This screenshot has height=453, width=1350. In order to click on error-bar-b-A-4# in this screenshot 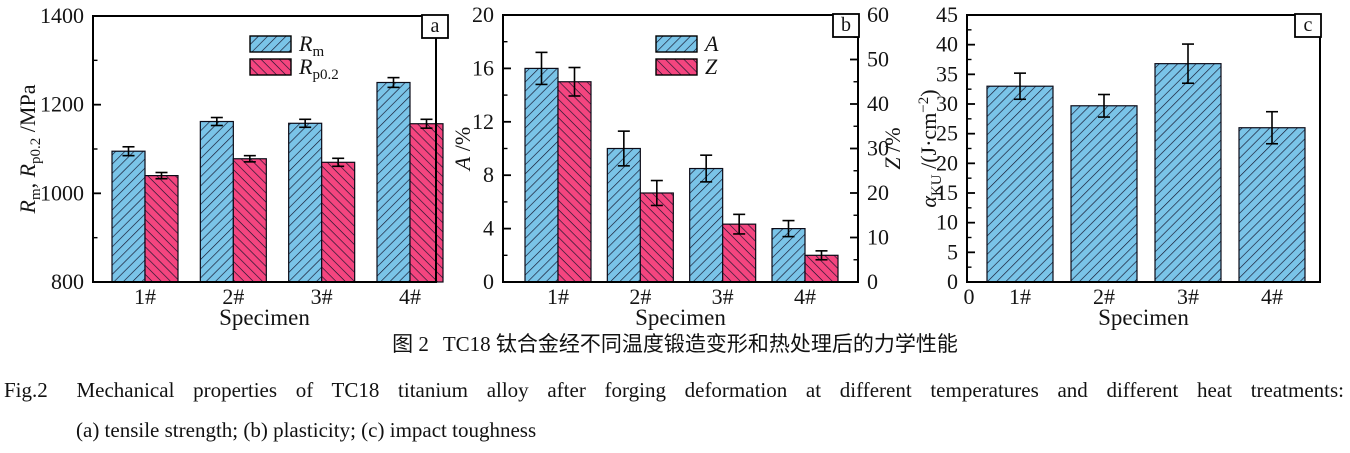, I will do `click(788, 228)`.